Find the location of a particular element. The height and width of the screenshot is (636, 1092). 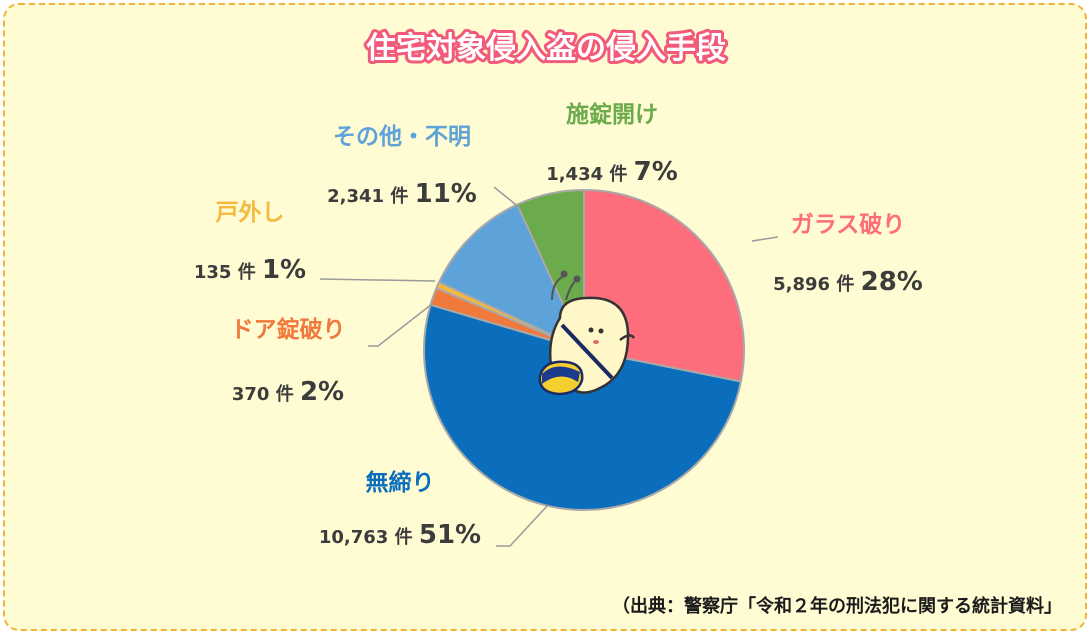

pie-slice-unlocked is located at coordinates (583, 407).